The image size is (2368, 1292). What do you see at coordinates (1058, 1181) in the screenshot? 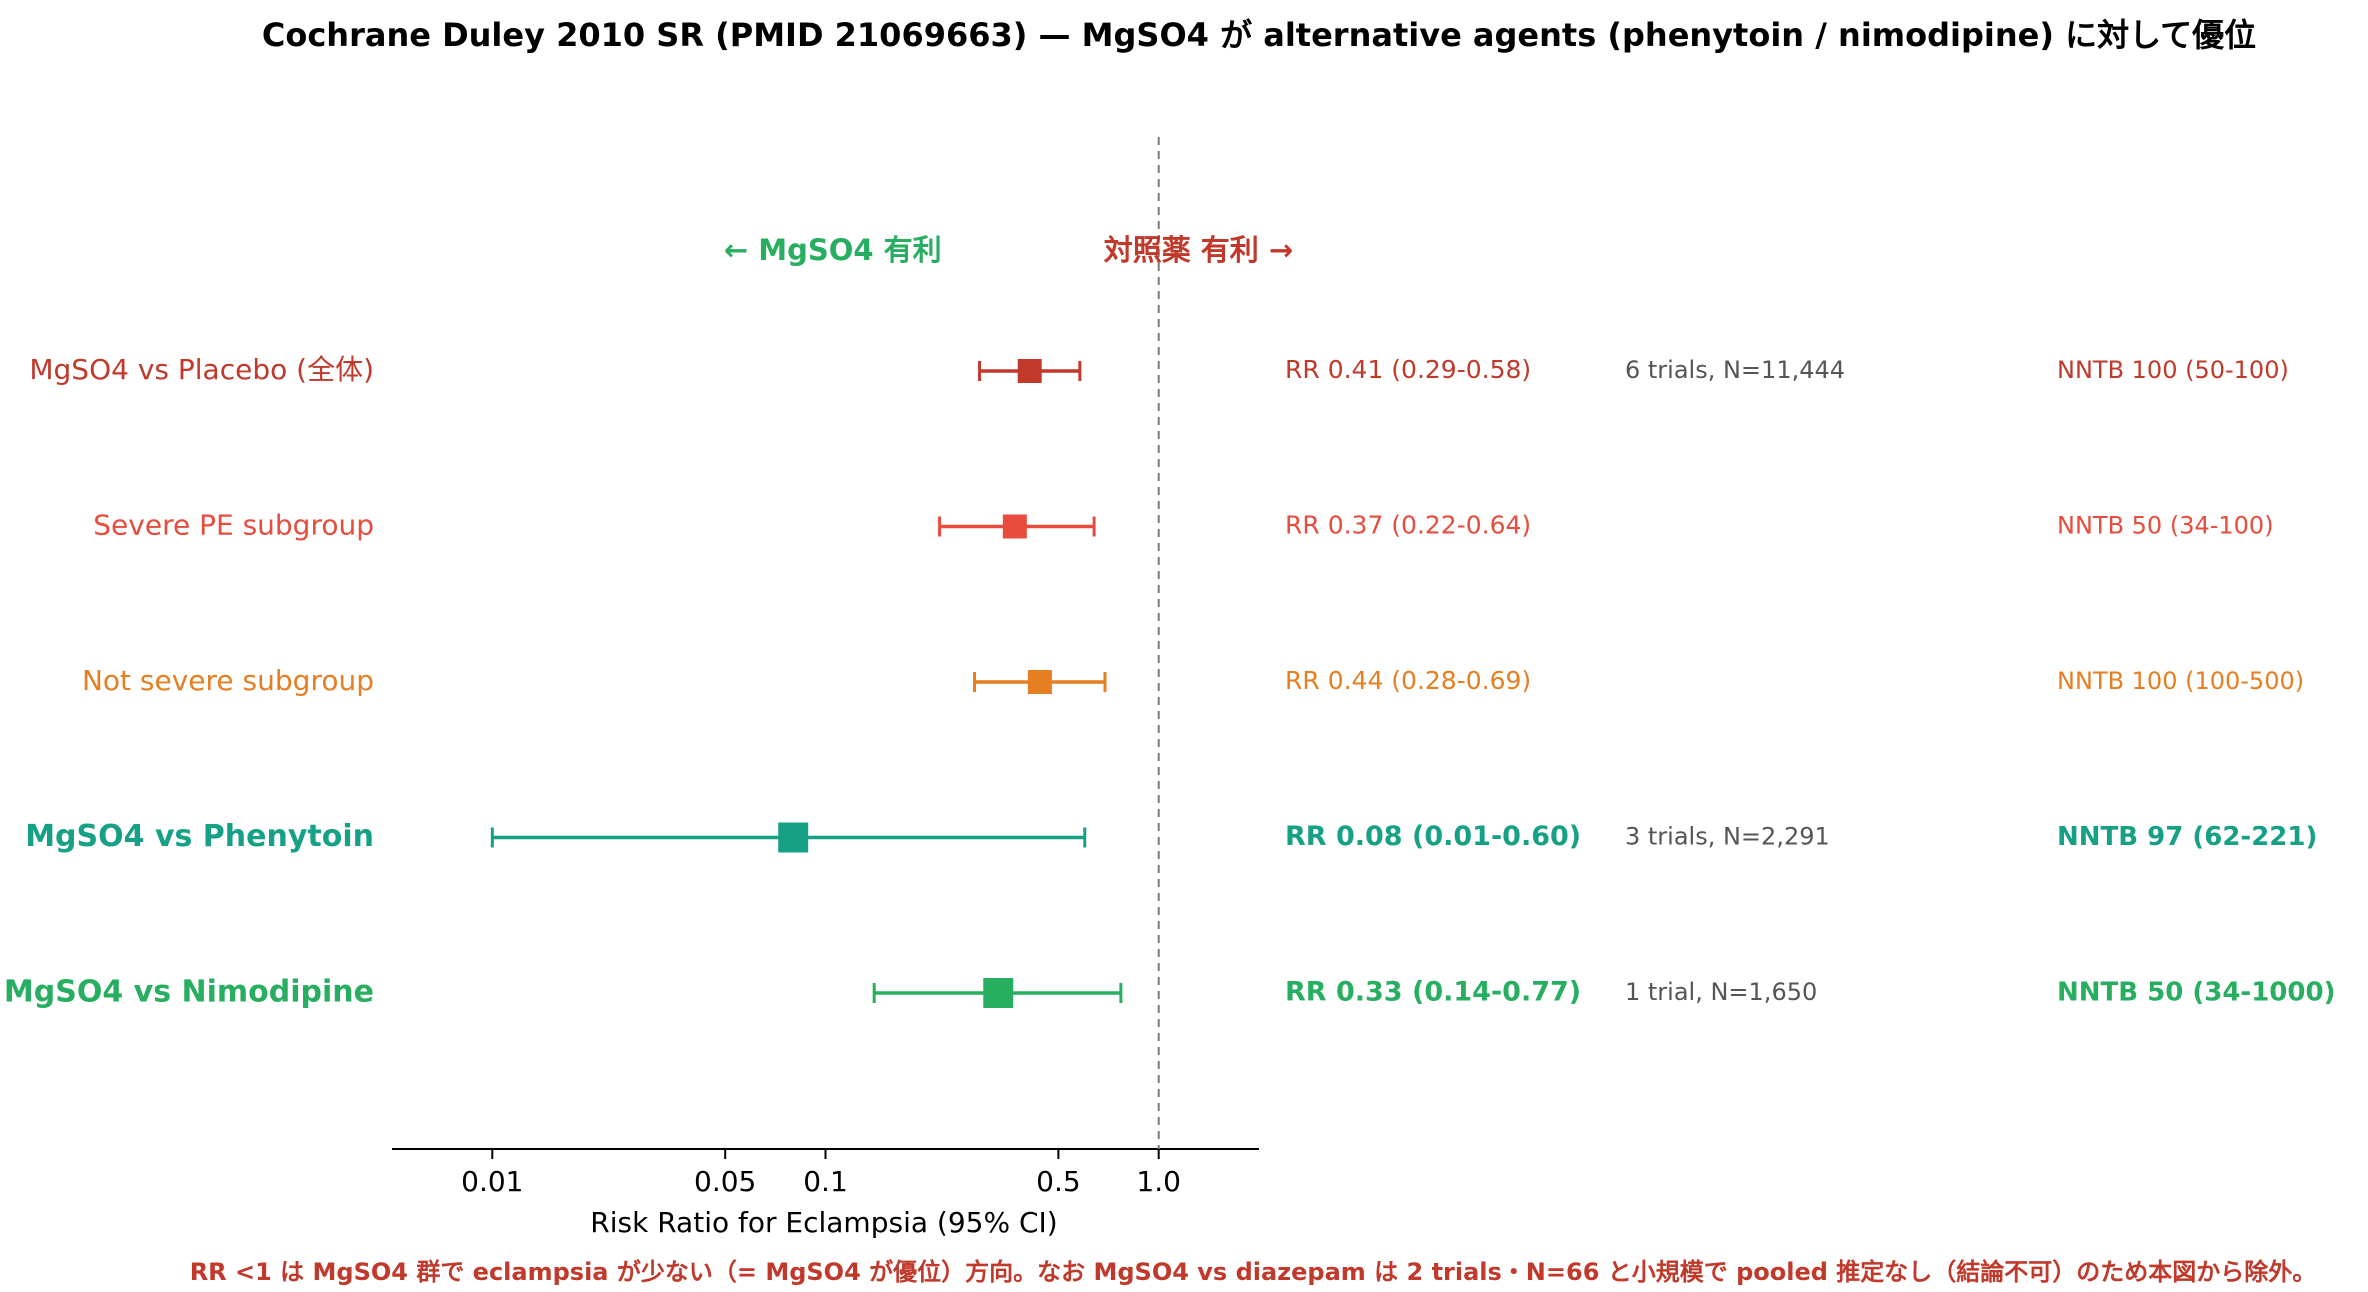
I see `x-tick-label: 0.5` at bounding box center [1058, 1181].